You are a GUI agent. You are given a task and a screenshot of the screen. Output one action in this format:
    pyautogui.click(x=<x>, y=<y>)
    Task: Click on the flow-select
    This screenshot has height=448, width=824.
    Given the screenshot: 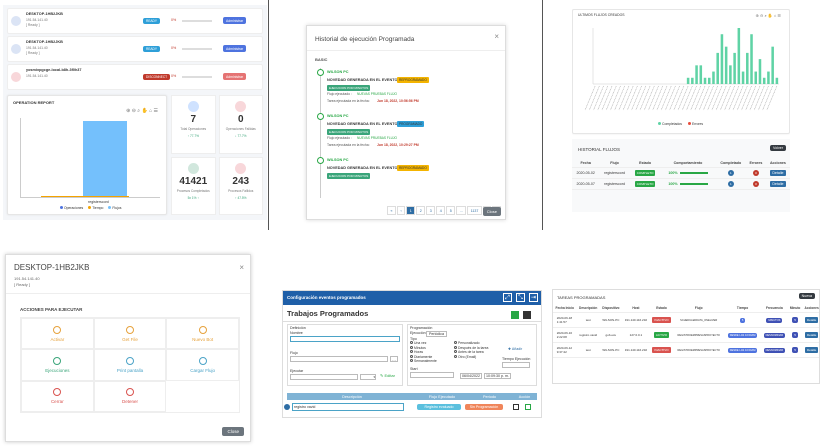 What is the action you would take?
    pyautogui.click(x=339, y=359)
    